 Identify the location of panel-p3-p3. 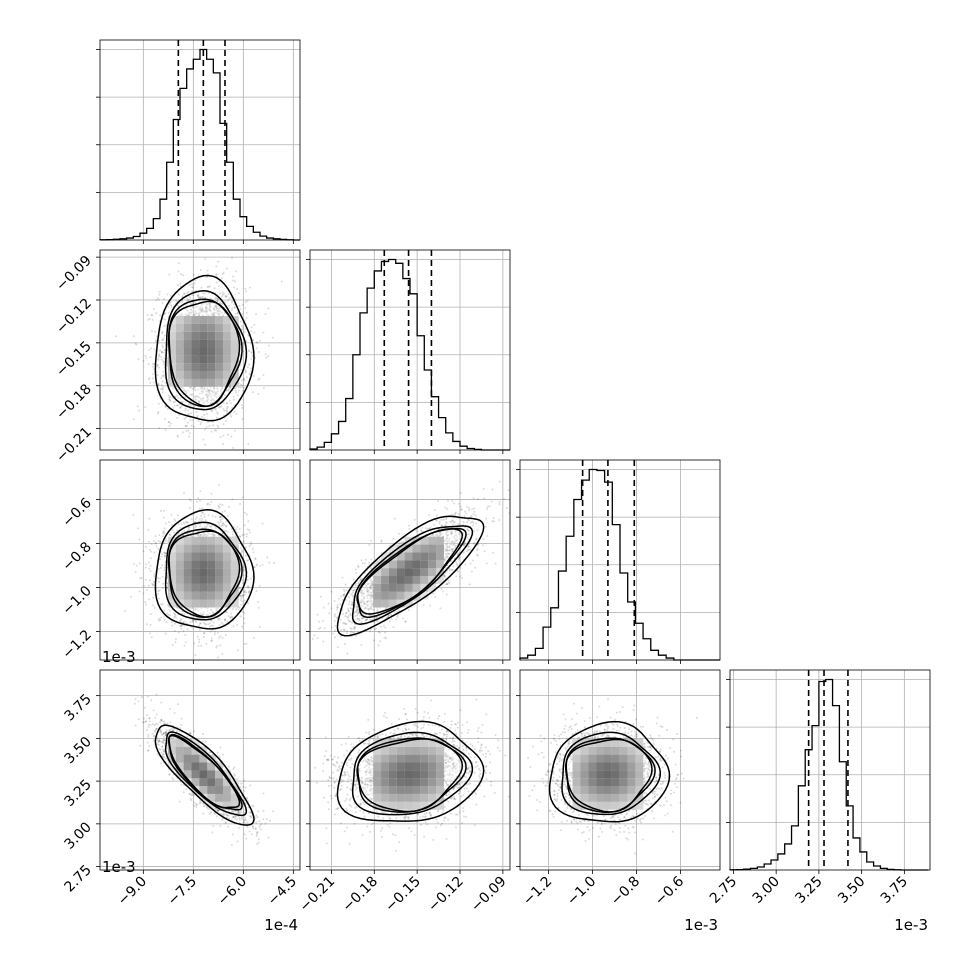
(620, 560).